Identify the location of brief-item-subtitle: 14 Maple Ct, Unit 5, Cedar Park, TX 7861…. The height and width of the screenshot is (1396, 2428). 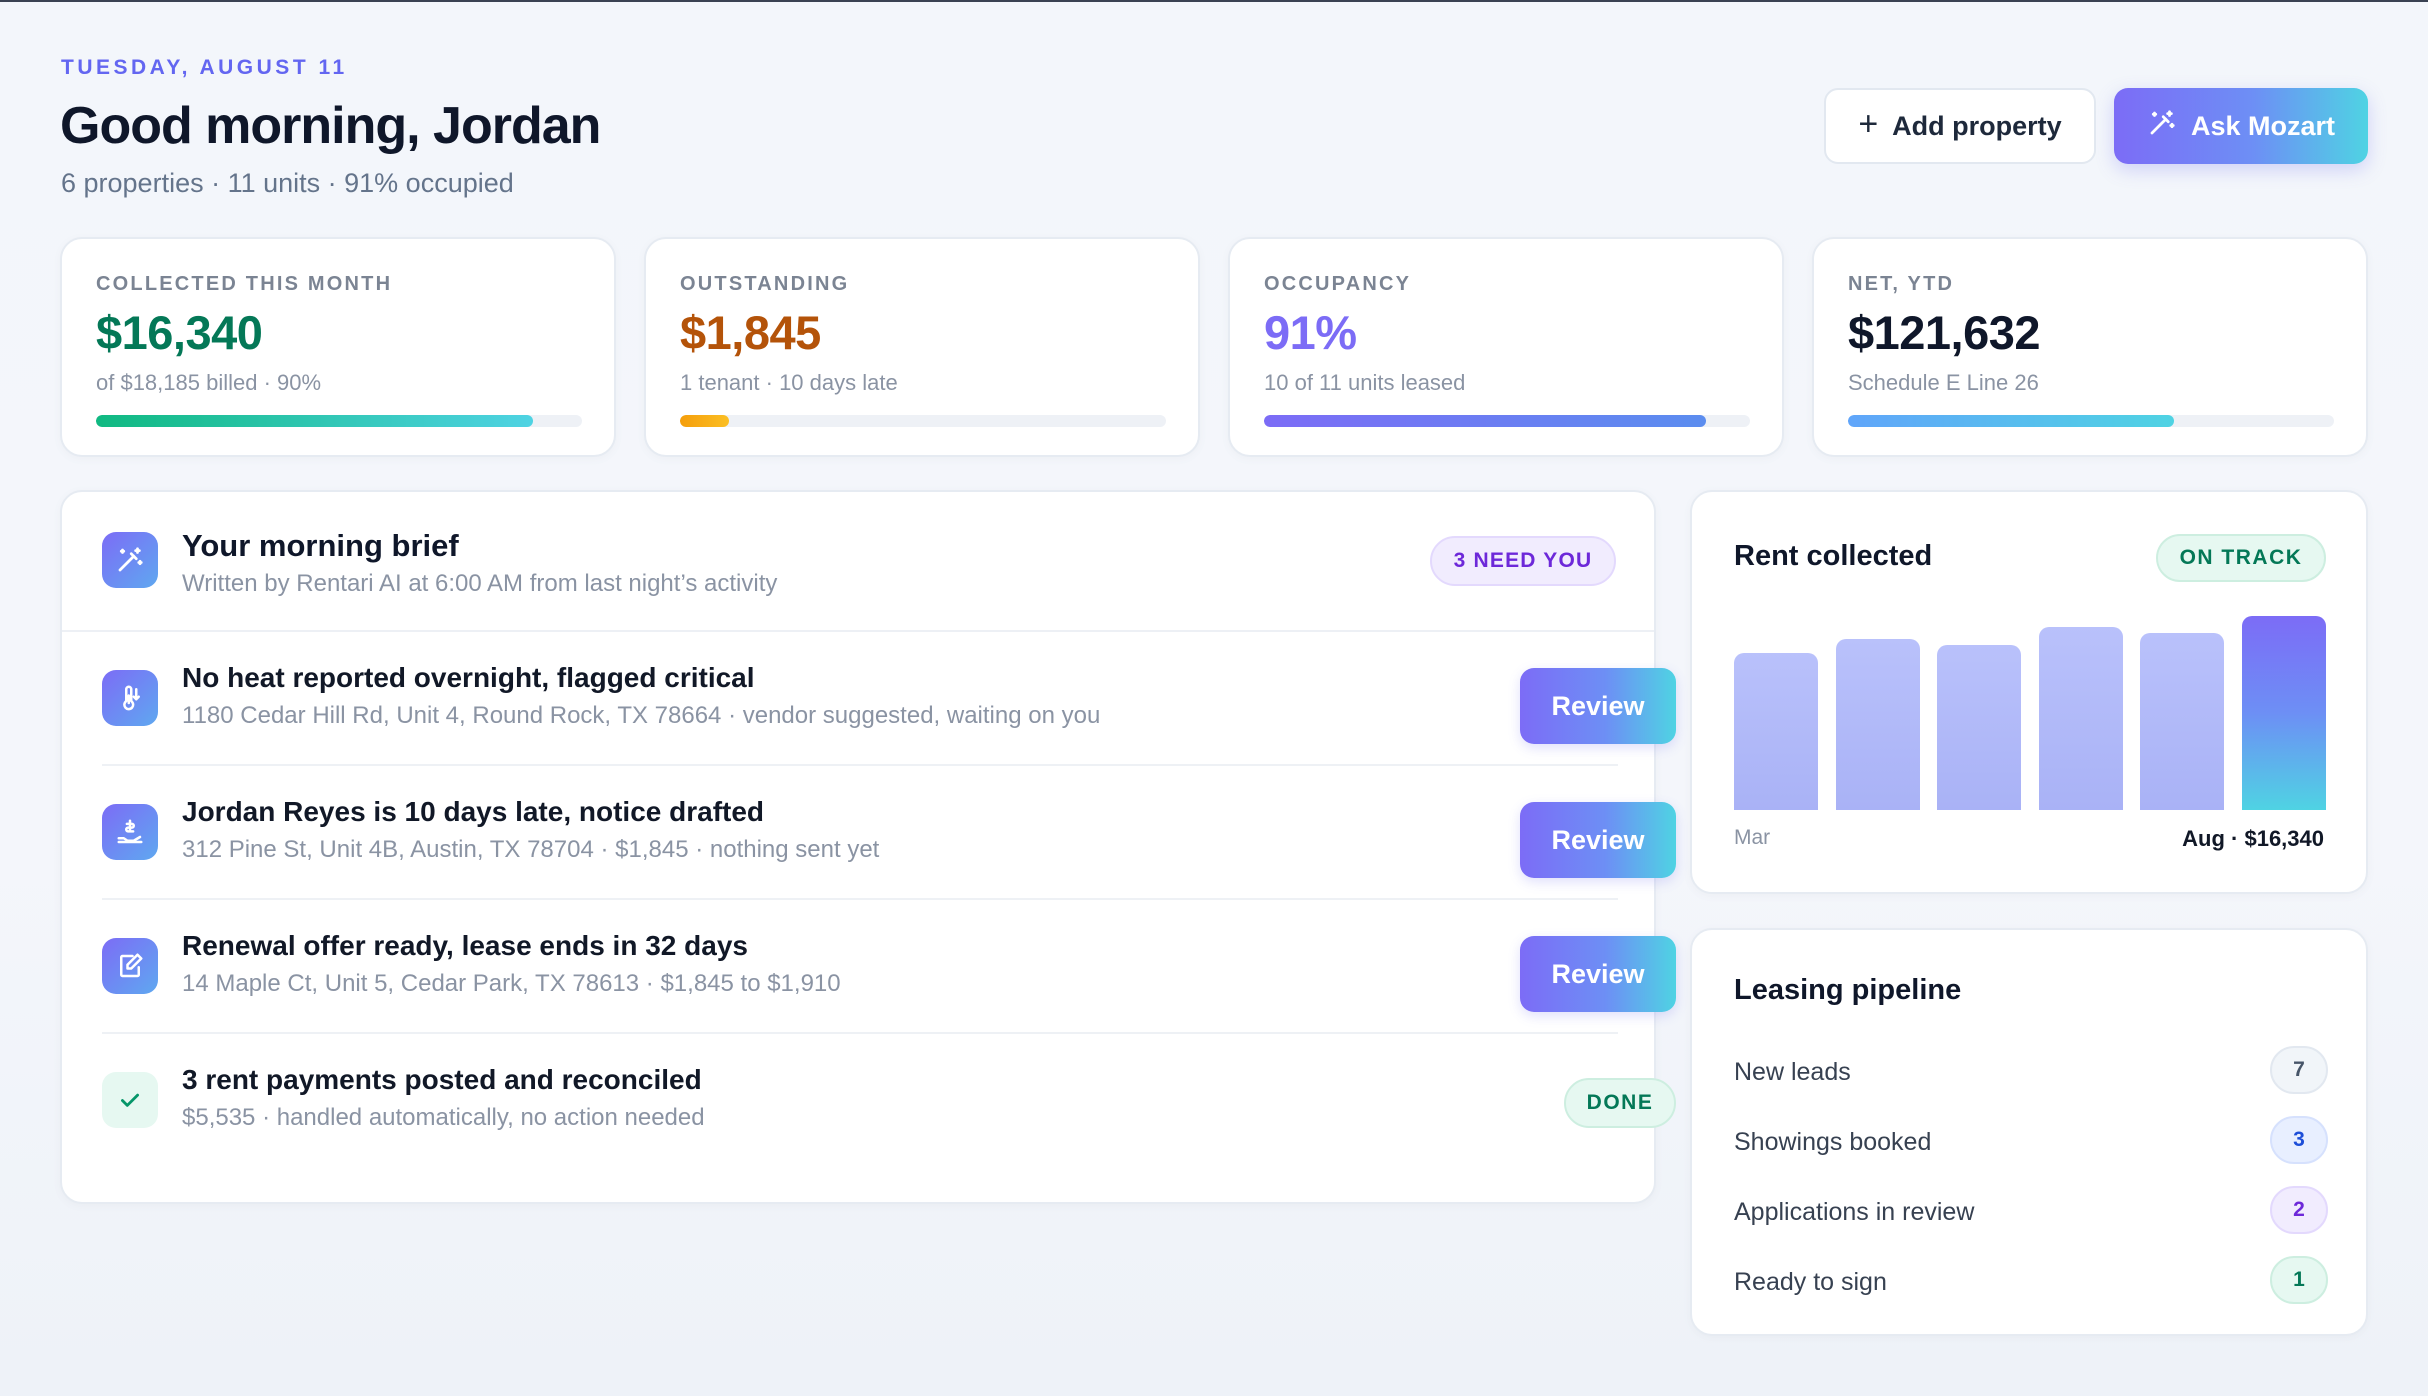
(511, 983).